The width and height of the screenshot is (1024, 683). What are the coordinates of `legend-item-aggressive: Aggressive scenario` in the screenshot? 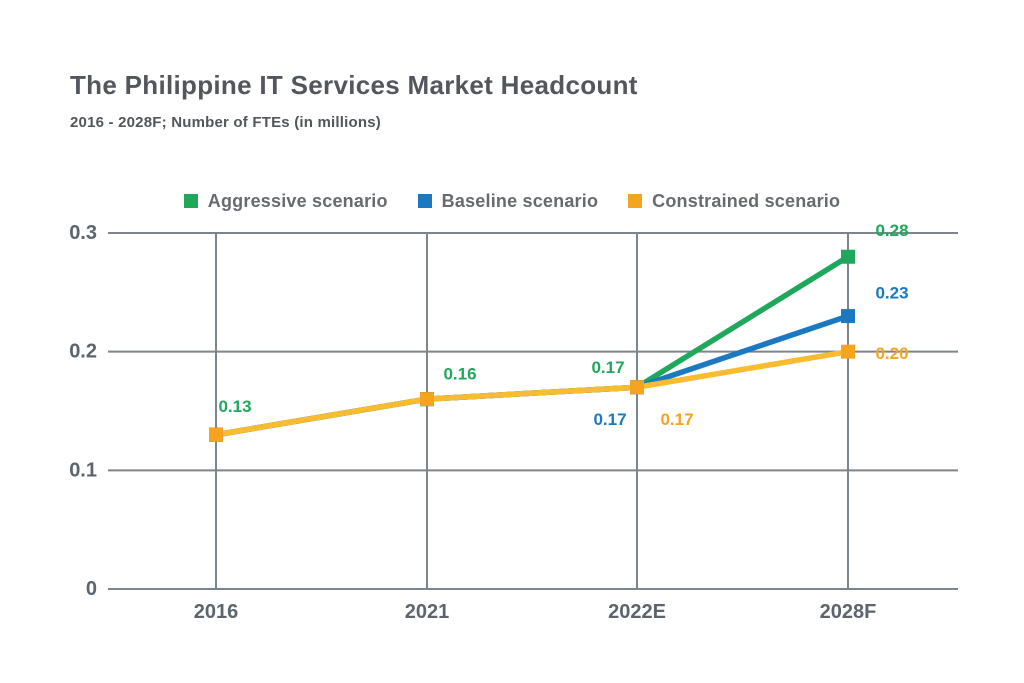 It's located at (285, 201).